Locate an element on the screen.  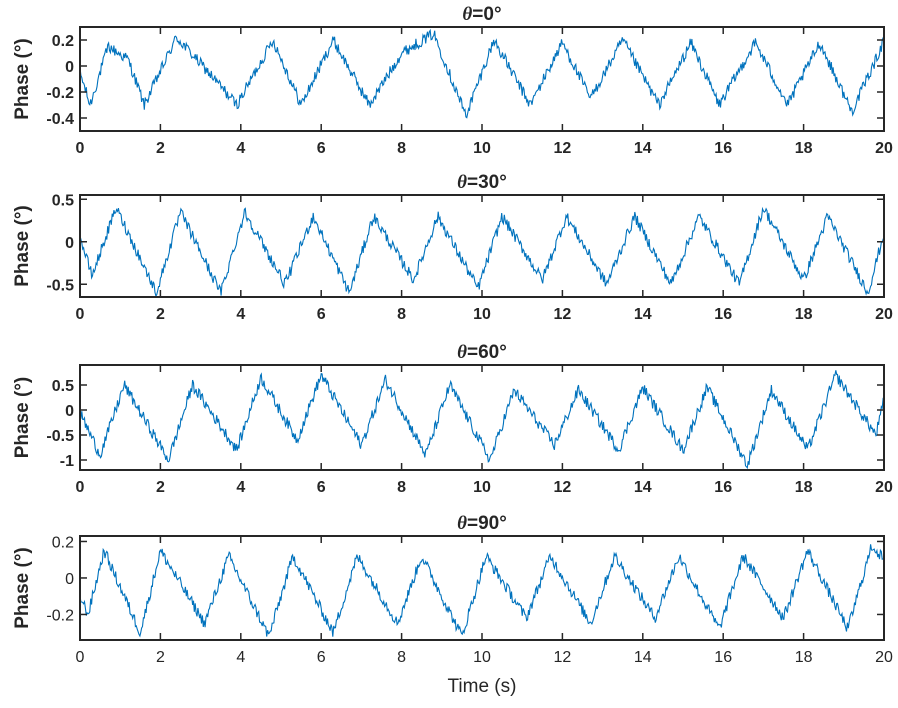
subplot-title: θ=0° is located at coordinates (481, 14).